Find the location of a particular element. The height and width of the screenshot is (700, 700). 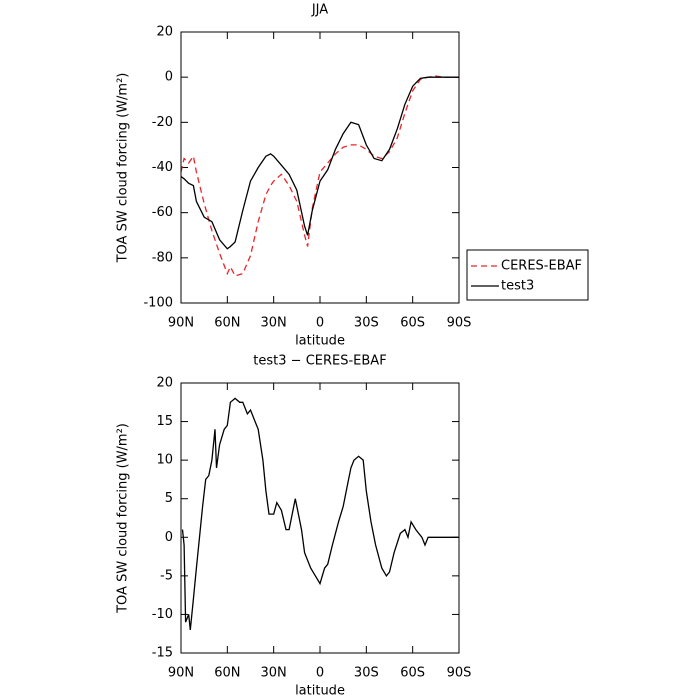

y-tick-label: -60 is located at coordinates (162, 212).